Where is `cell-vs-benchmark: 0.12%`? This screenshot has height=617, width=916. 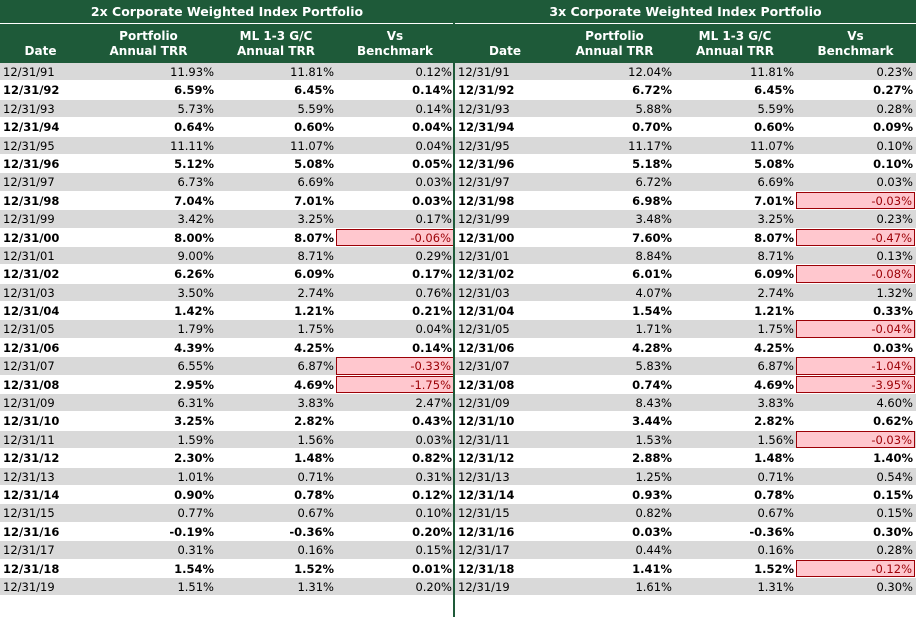 cell-vs-benchmark: 0.12% is located at coordinates (433, 72).